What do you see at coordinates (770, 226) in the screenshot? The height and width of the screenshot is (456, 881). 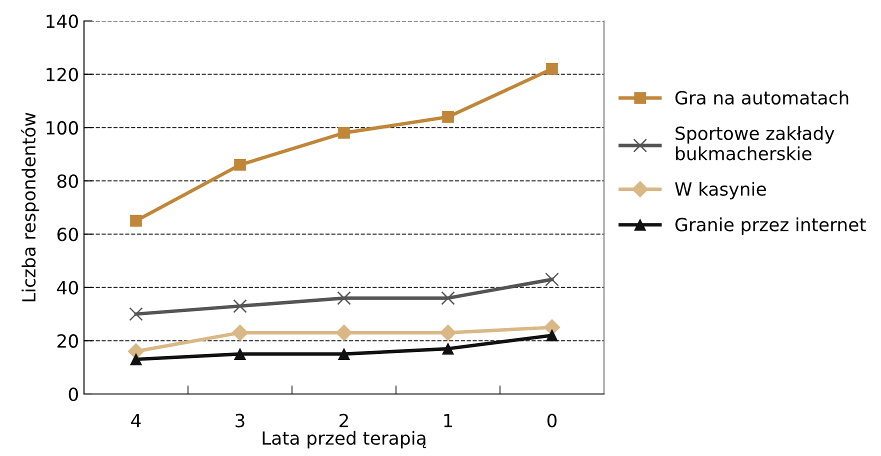 I see `legend-label: Granie przez internet` at bounding box center [770, 226].